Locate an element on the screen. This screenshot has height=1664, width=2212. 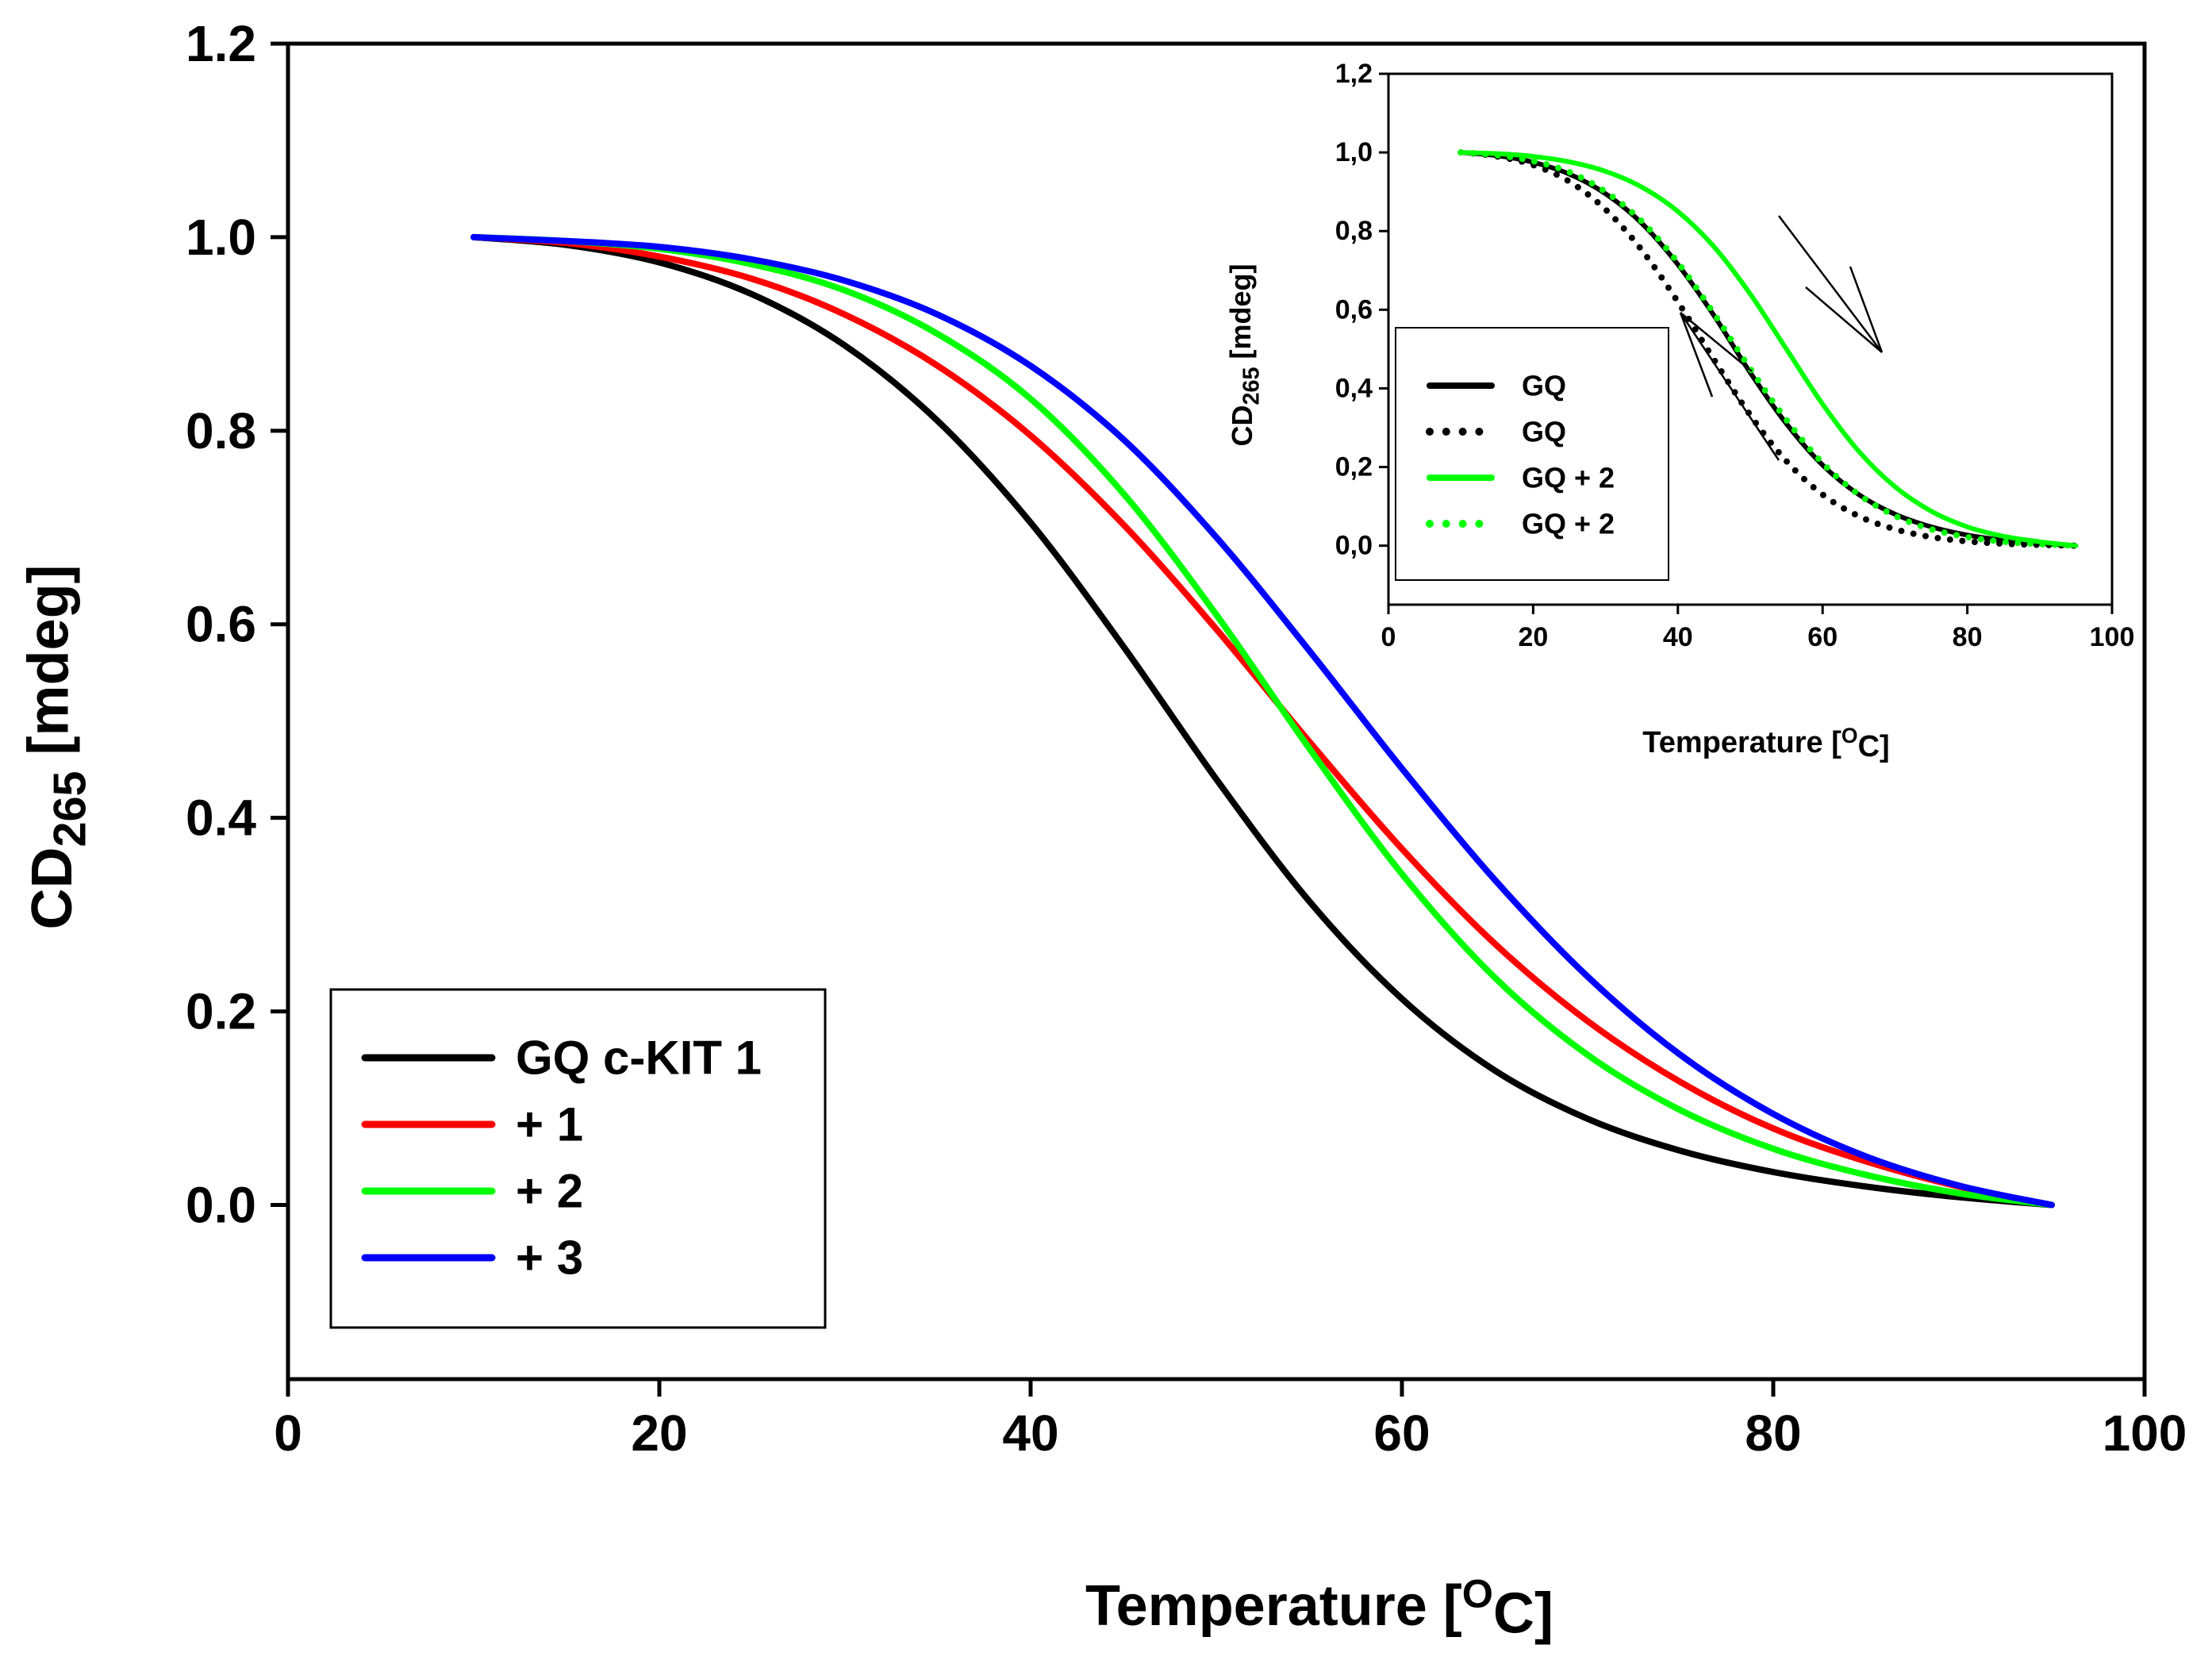
inset-ytick-label: 0,2 is located at coordinates (1354, 467).